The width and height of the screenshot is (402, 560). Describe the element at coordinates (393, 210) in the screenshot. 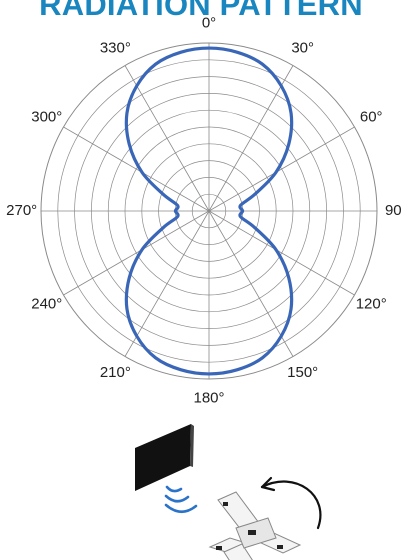

I see `angle-label: 90°` at that location.